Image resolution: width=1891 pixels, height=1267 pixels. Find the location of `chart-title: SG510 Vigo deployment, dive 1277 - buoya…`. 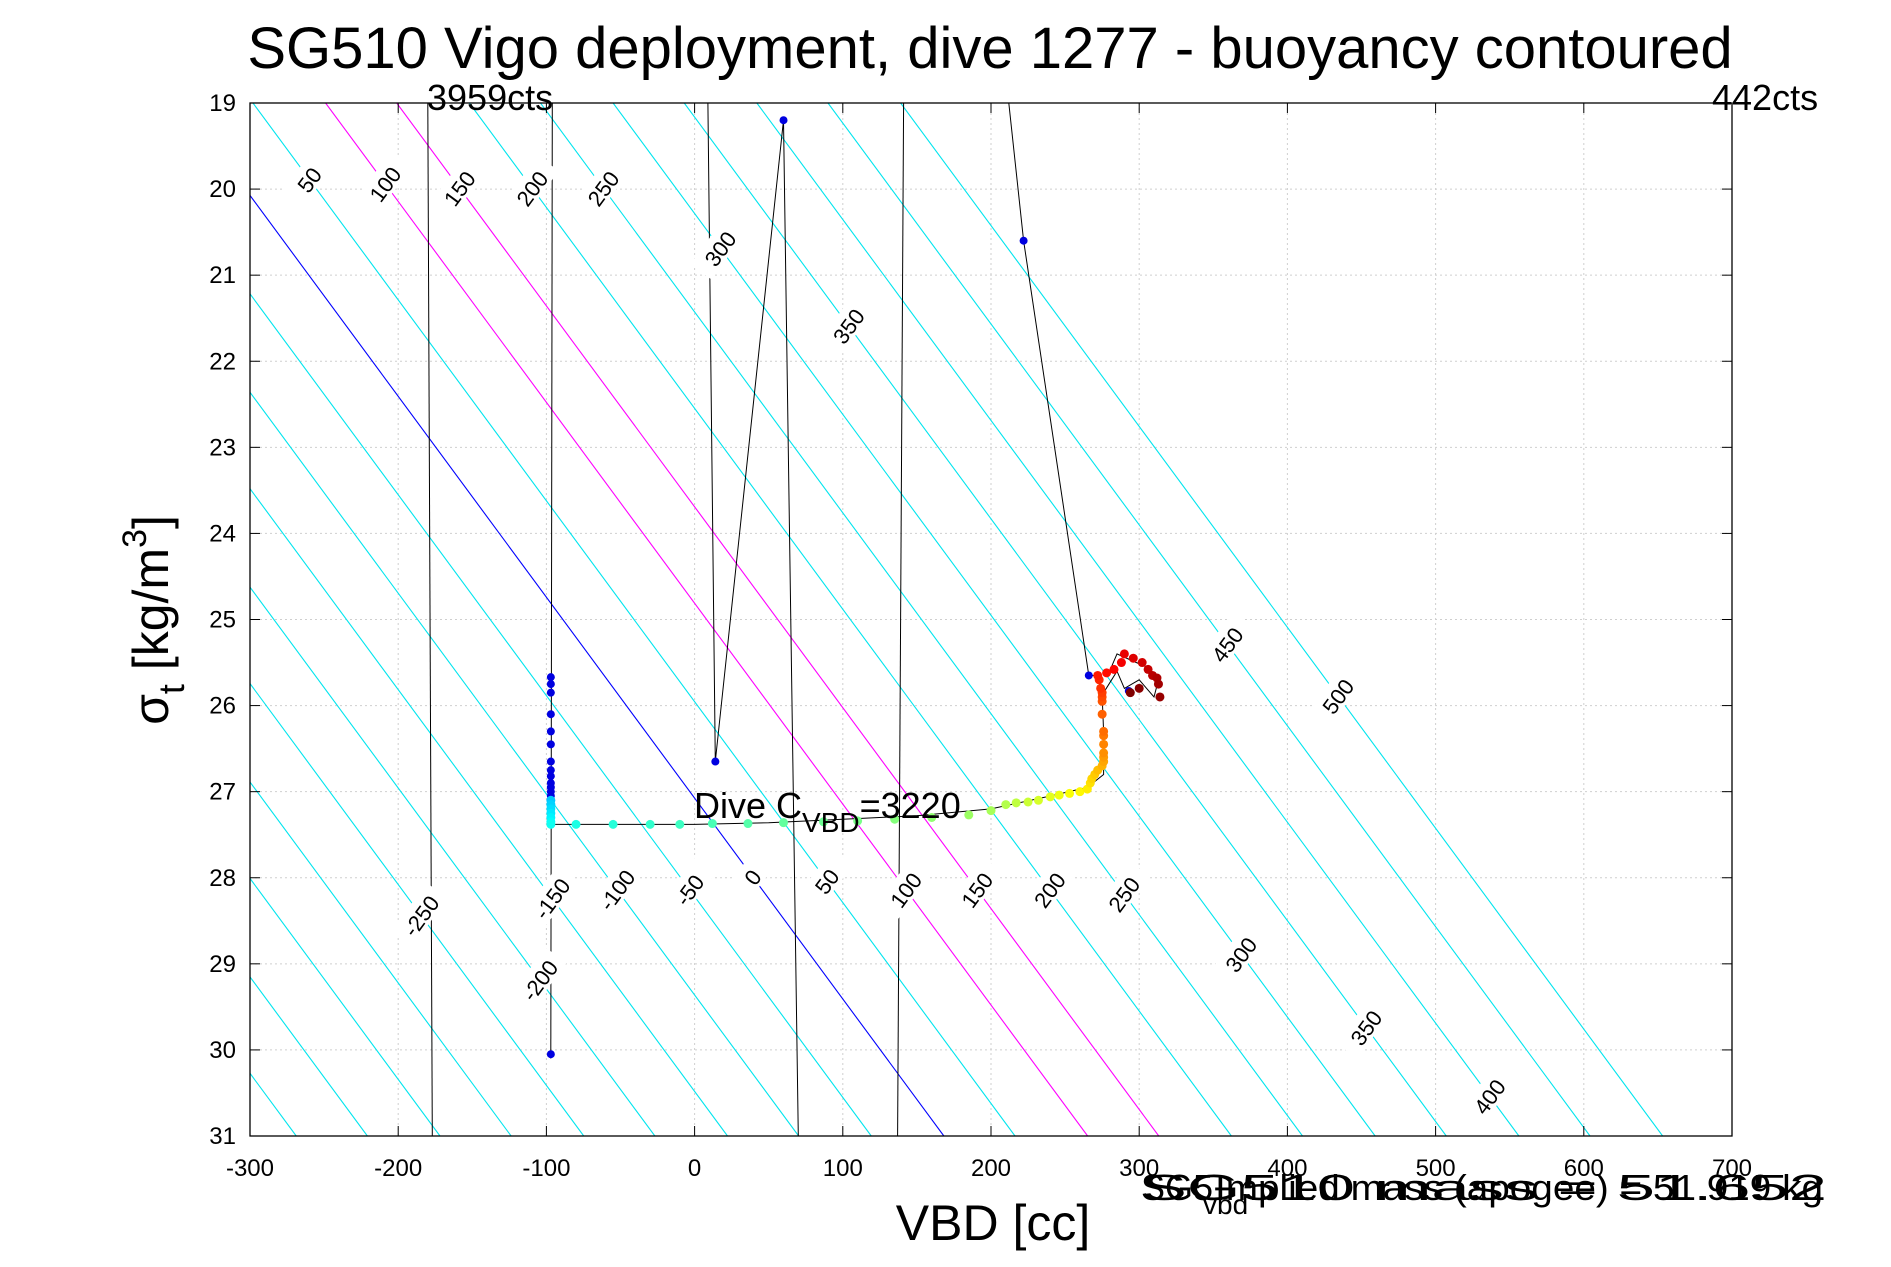

chart-title: SG510 Vigo deployment, dive 1277 - buoya… is located at coordinates (989, 48).